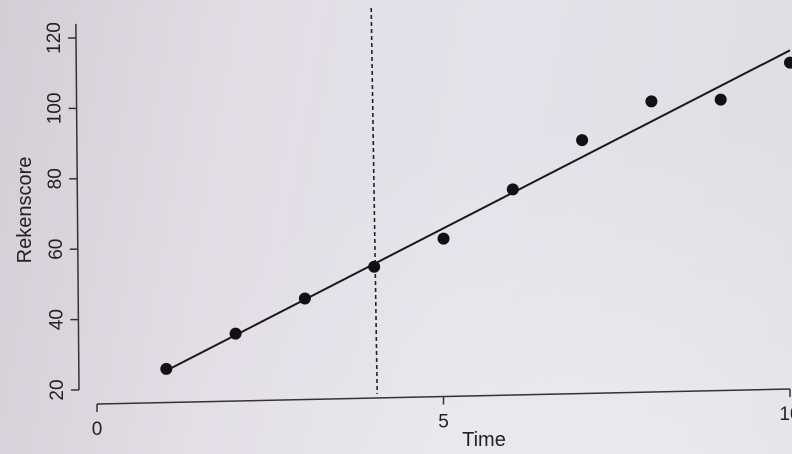 The height and width of the screenshot is (454, 792). I want to click on reference-line, so click(374, 201).